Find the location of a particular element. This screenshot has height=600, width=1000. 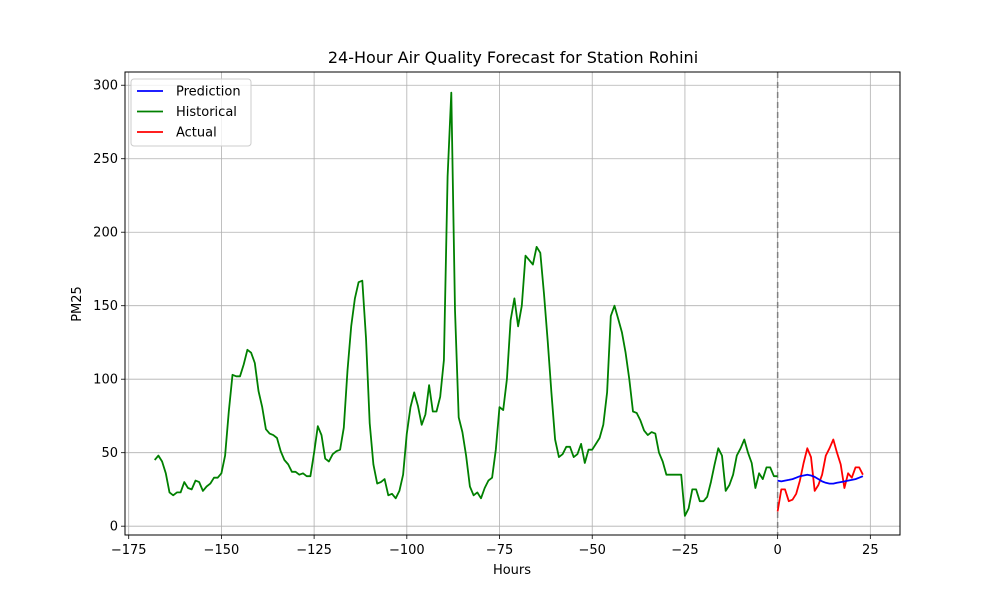

legend-label-historical: Historical is located at coordinates (206, 112).